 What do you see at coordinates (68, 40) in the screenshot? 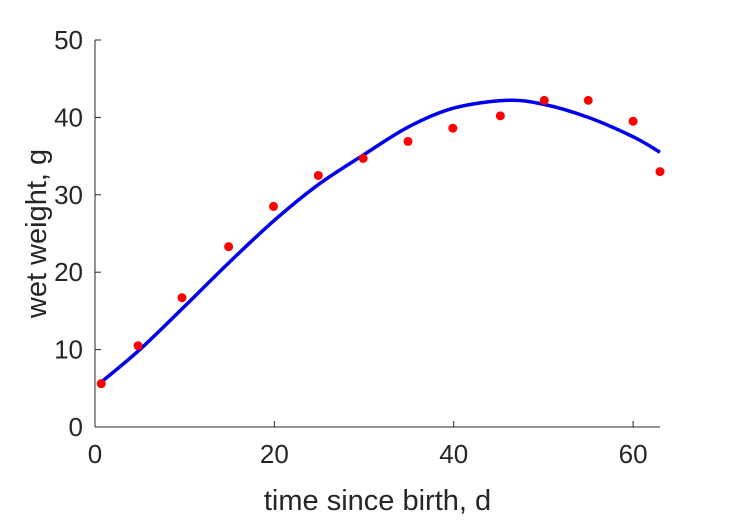
I see `y-tick-label: 50` at bounding box center [68, 40].